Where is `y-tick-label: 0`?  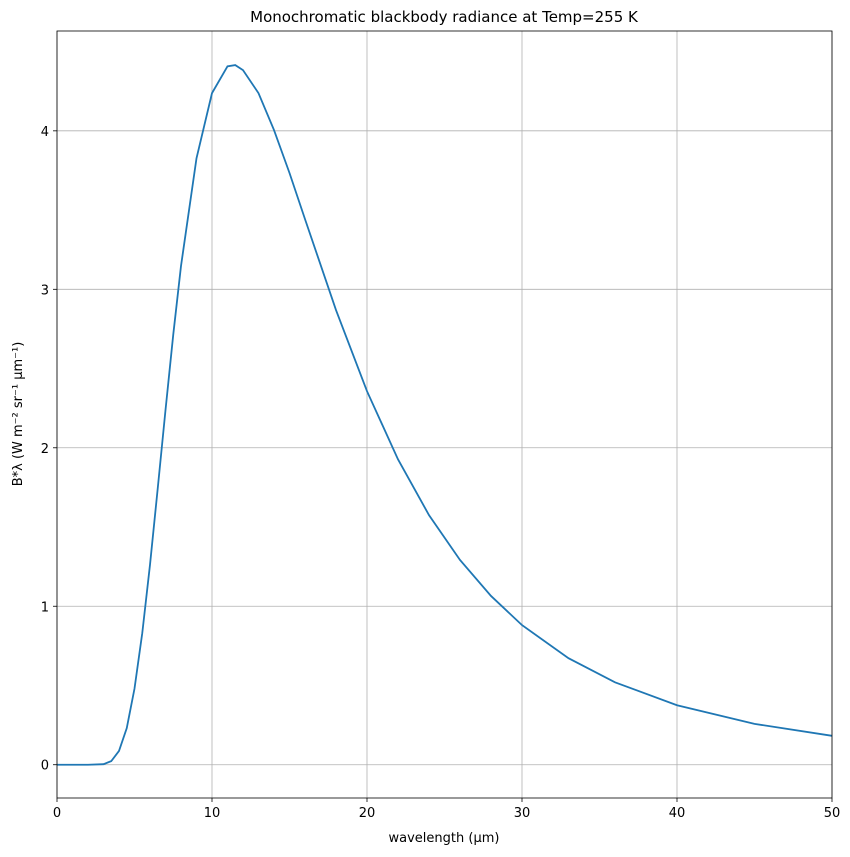 y-tick-label: 0 is located at coordinates (45, 766).